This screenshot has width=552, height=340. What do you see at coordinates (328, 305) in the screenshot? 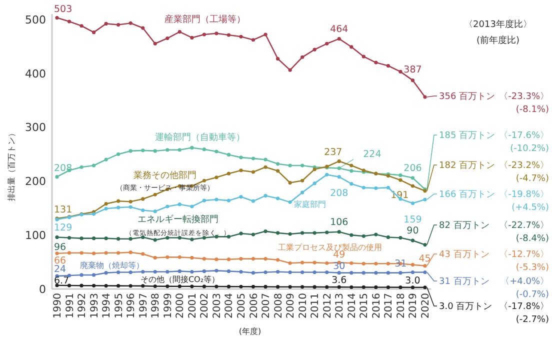
I see `x-tick-label: 2012` at bounding box center [328, 305].